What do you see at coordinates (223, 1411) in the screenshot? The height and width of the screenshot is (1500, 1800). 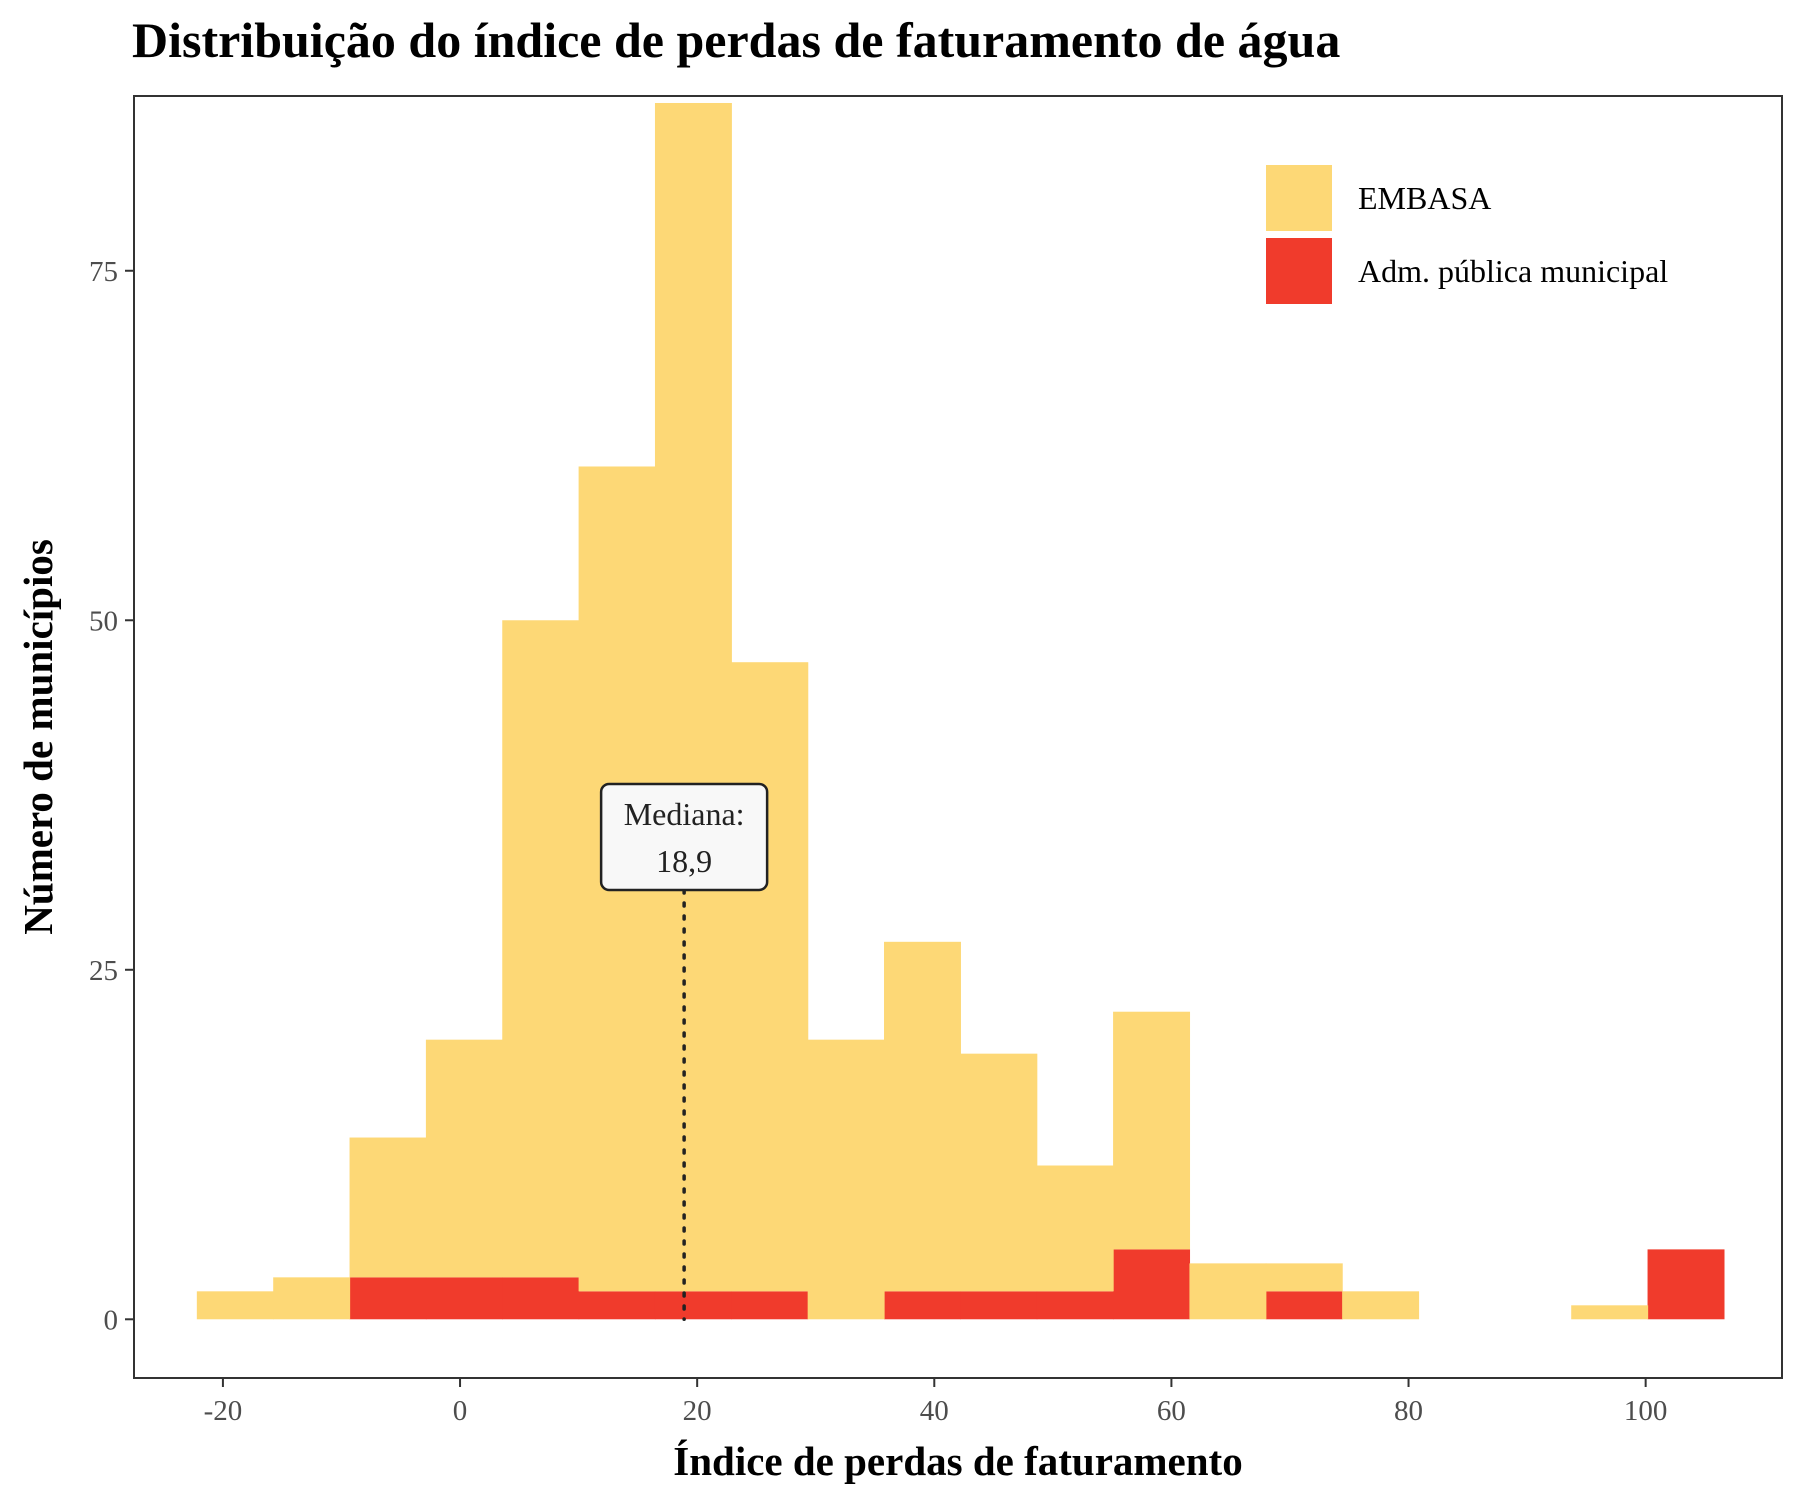 I see `x-tick-label: -20` at bounding box center [223, 1411].